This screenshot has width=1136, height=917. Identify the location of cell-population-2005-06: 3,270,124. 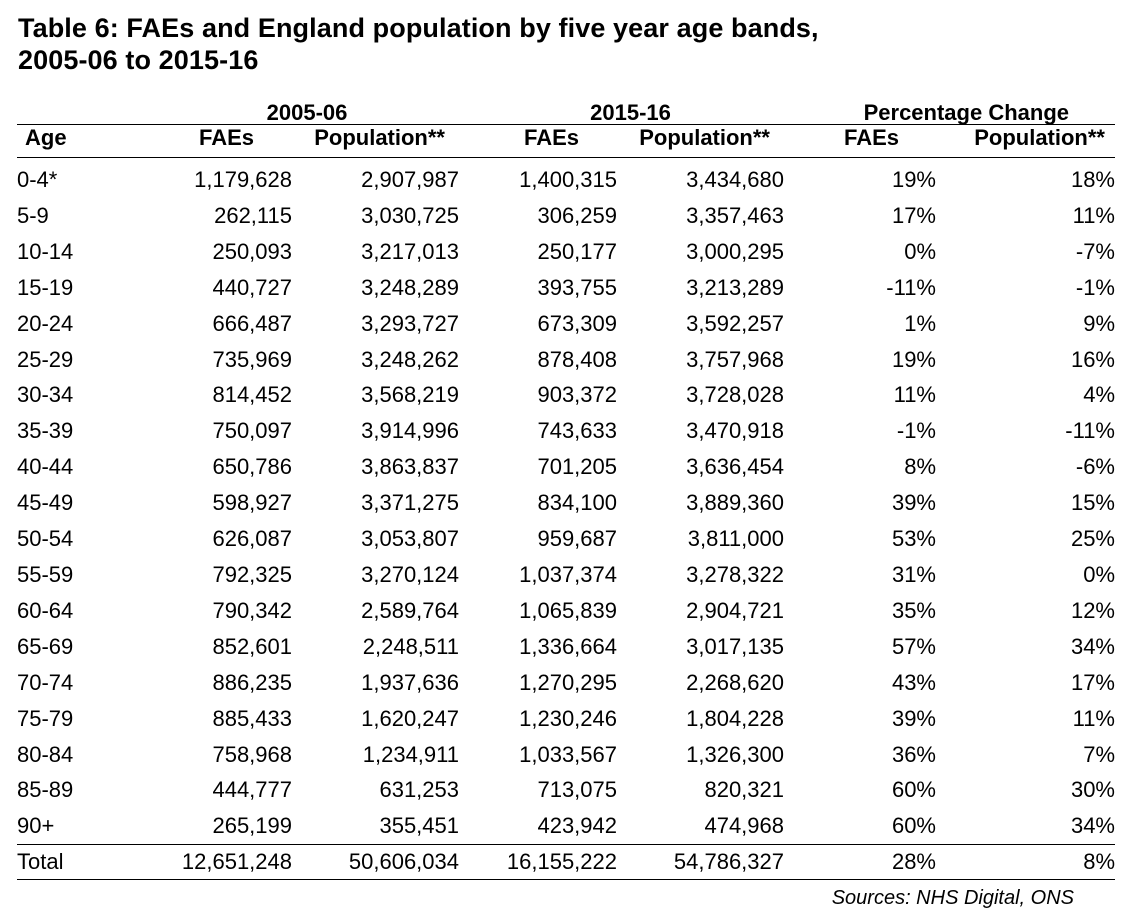
(410, 574).